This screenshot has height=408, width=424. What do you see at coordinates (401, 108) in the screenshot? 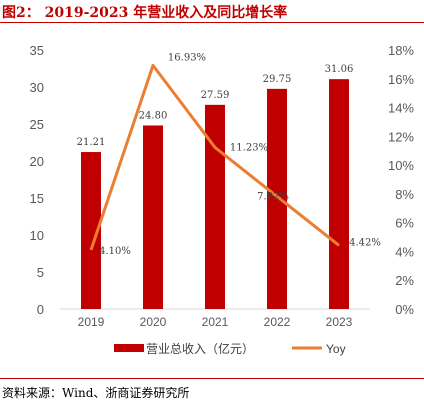
I see `right-tick-label: 14%` at bounding box center [401, 108].